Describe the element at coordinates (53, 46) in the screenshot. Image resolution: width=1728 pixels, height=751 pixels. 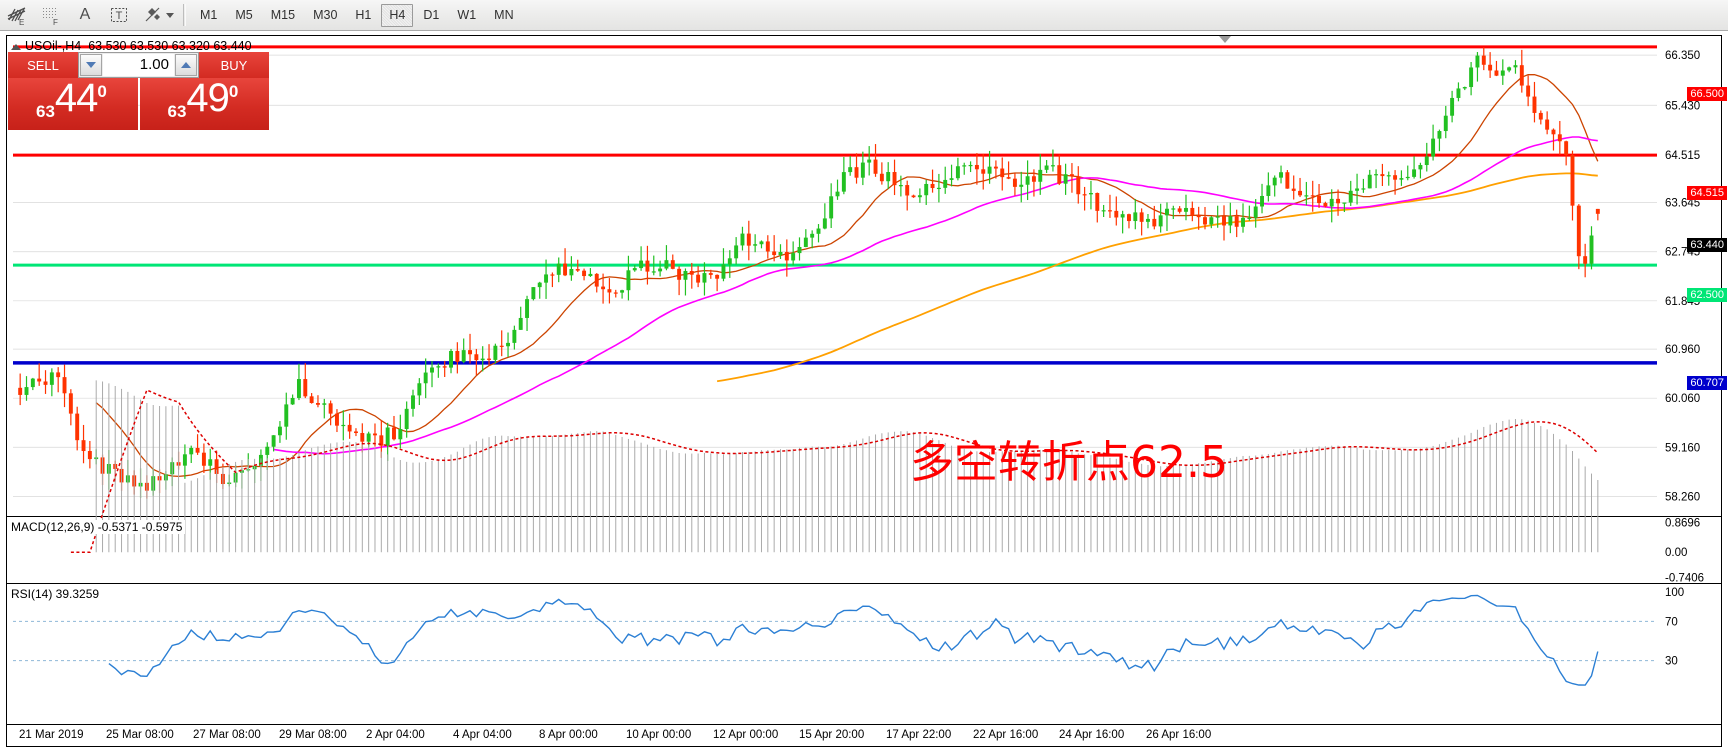
I see `symbol-label: USOil-,H4` at that location.